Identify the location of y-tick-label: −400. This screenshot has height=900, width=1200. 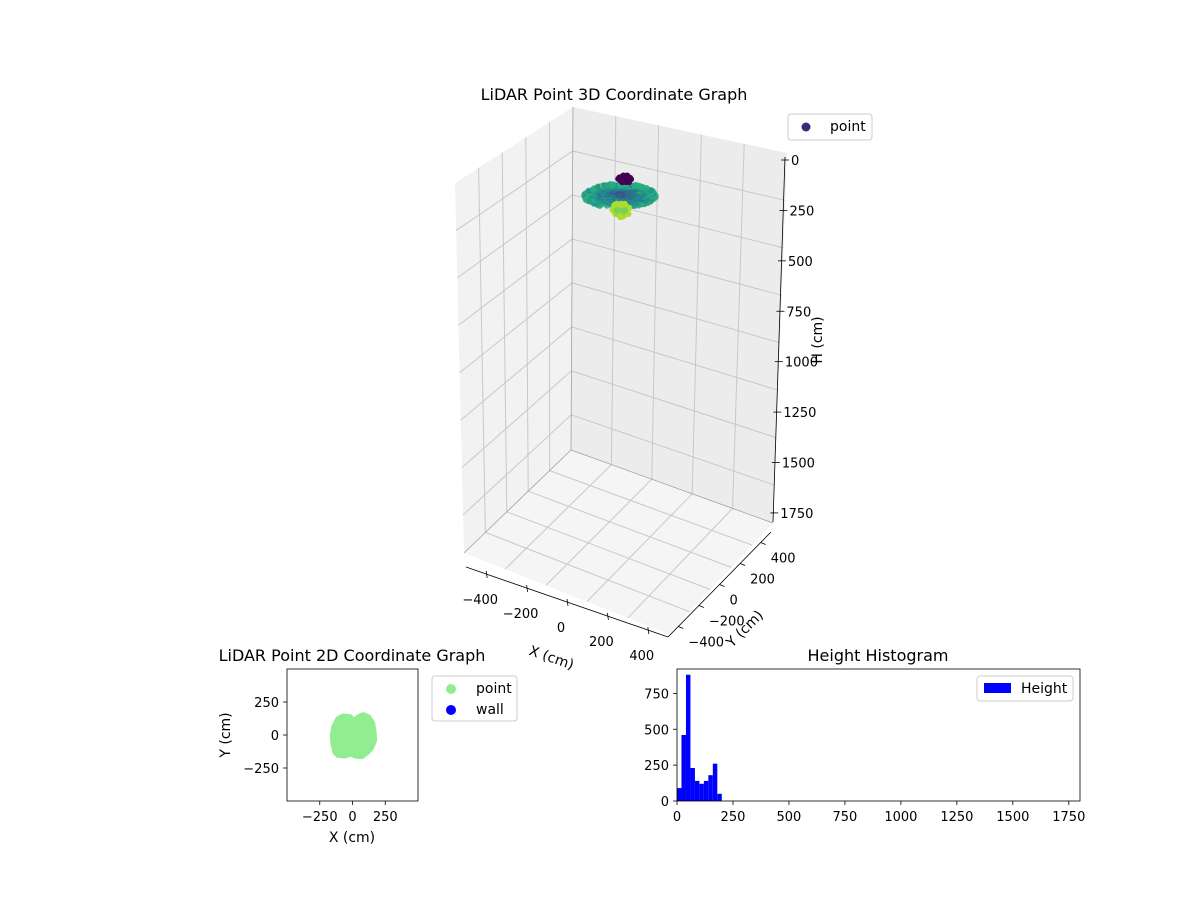
(706, 643).